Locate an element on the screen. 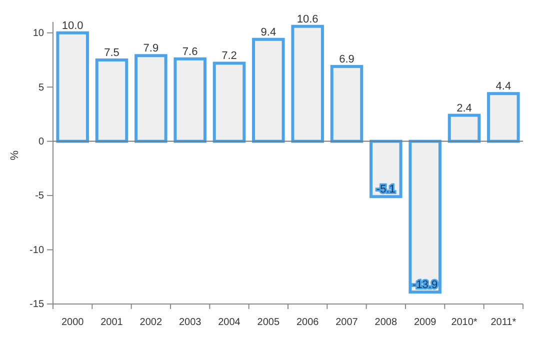 The image size is (548, 340). data-label: 7.5 is located at coordinates (112, 52).